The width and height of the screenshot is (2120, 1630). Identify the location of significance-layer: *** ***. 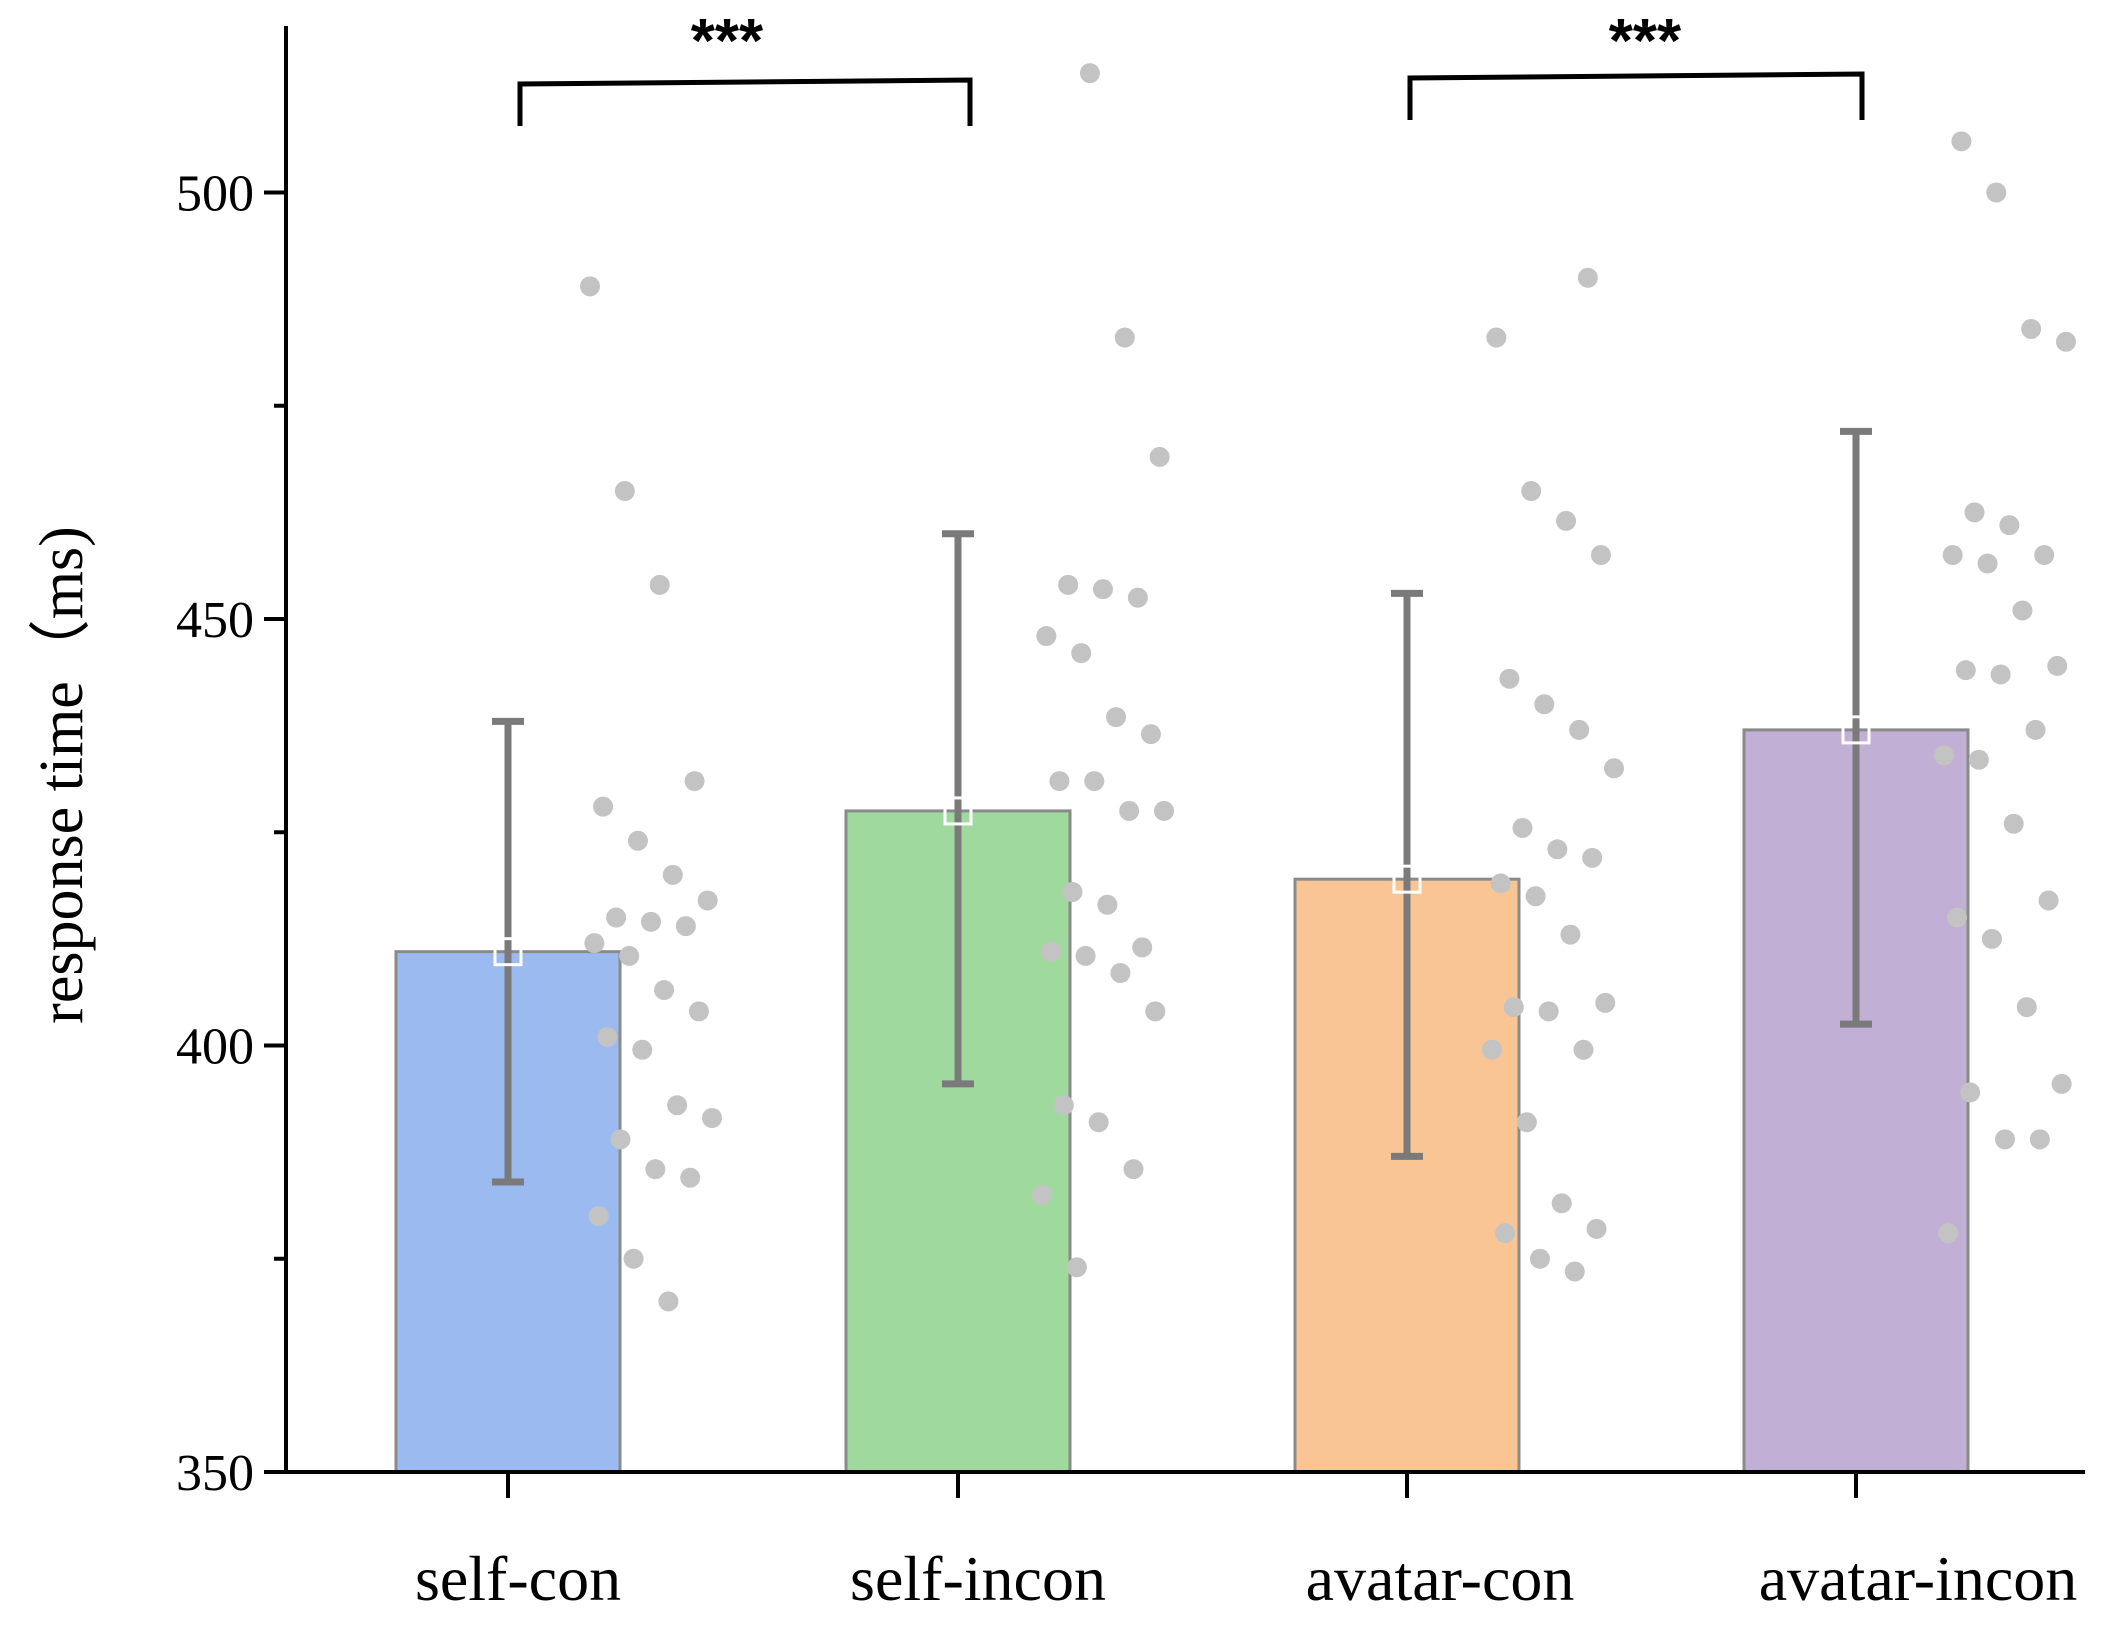
(1191, 66).